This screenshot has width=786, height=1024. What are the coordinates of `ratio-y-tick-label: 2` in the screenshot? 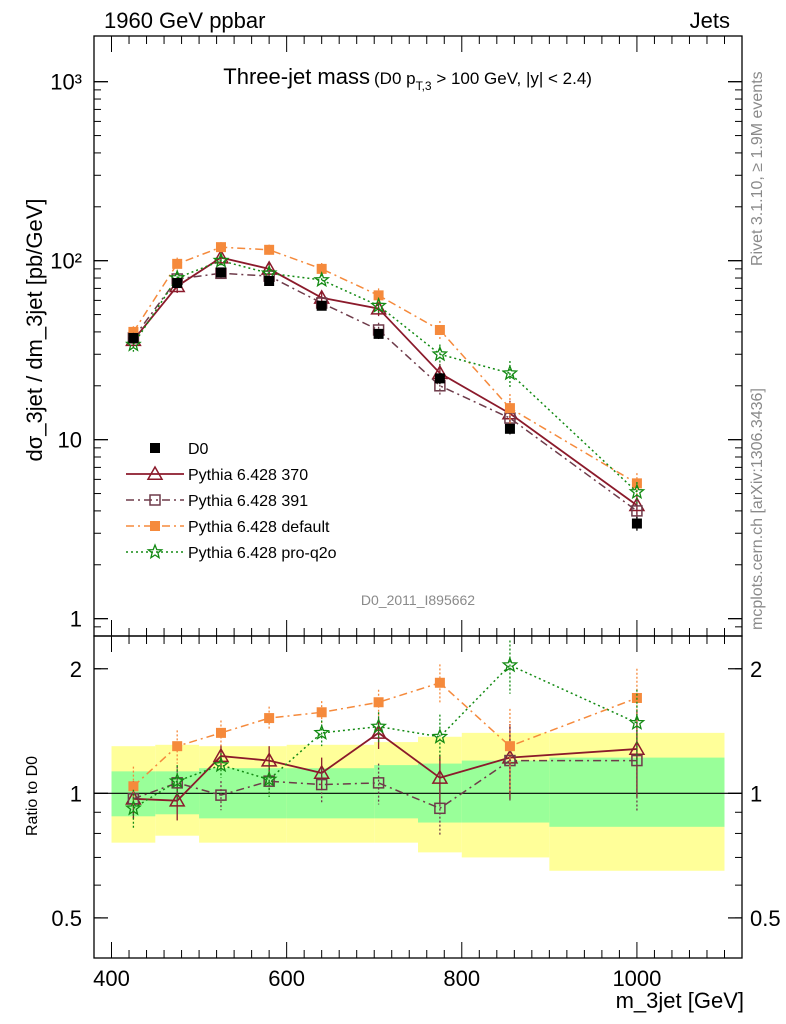 It's located at (76, 669).